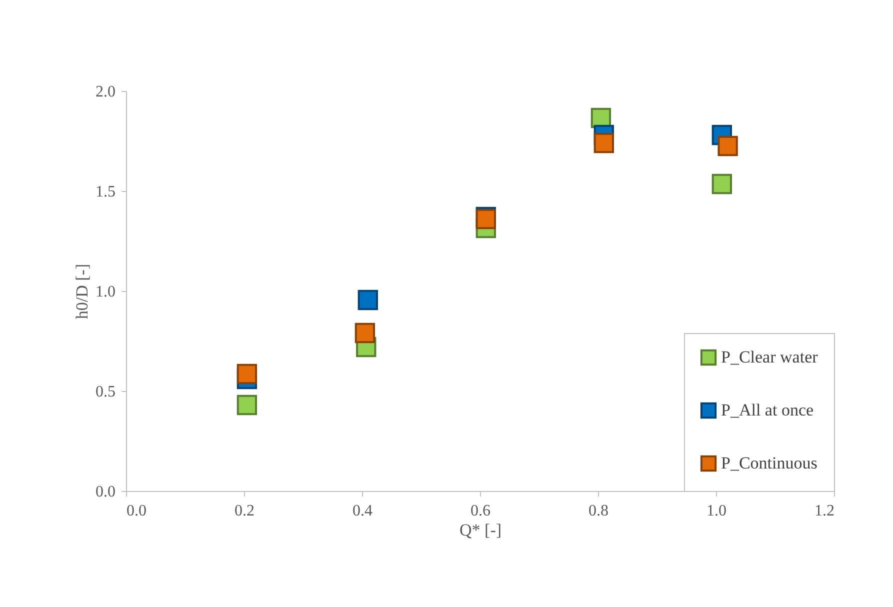  I want to click on legend-label: P_Continuous, so click(769, 463).